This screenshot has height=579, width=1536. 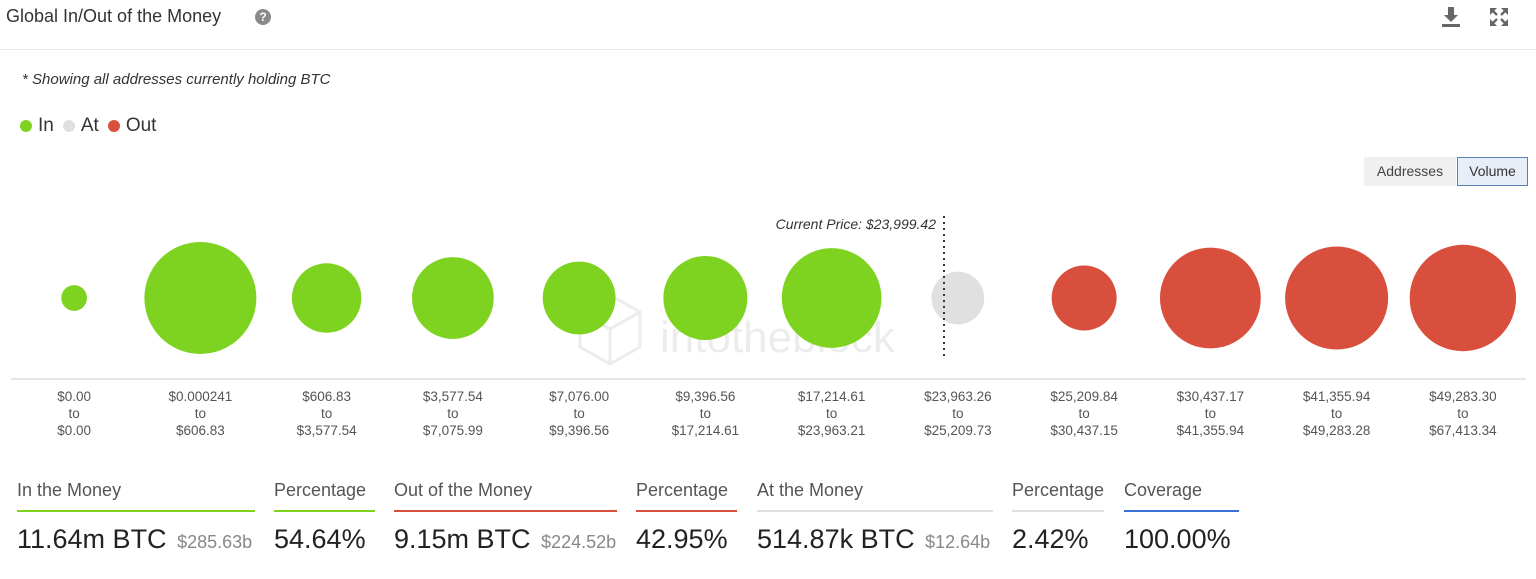 I want to click on x-tick-label-1-to: $606.83, so click(x=200, y=430).